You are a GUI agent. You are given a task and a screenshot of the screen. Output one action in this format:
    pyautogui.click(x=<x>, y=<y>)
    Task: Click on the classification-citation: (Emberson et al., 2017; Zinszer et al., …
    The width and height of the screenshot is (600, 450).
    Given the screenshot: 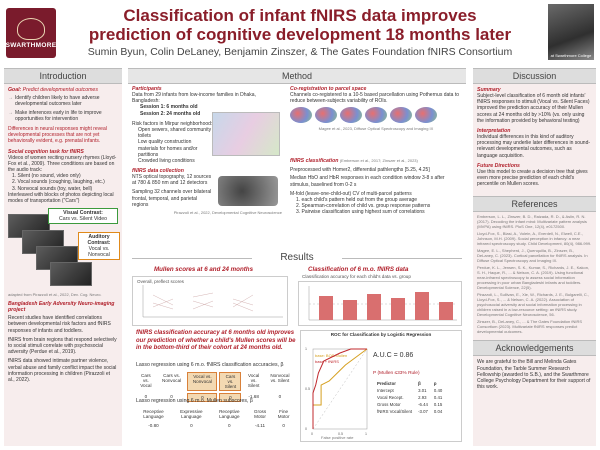 What is the action you would take?
    pyautogui.click(x=378, y=160)
    